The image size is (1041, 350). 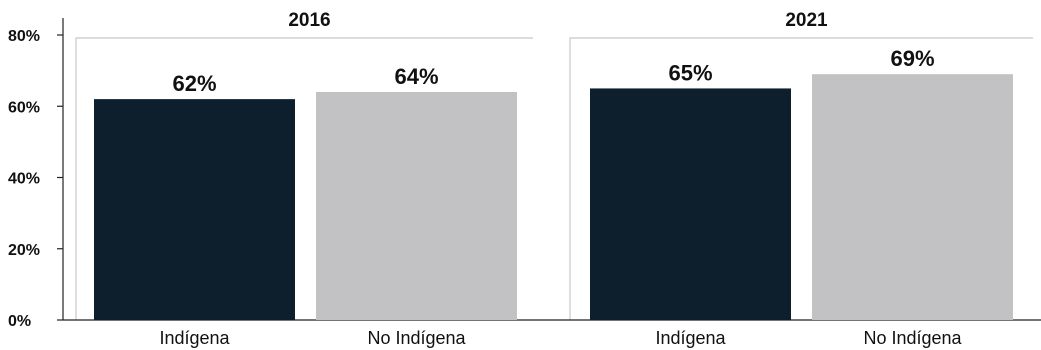 What do you see at coordinates (194, 83) in the screenshot?
I see `data-label: 62%` at bounding box center [194, 83].